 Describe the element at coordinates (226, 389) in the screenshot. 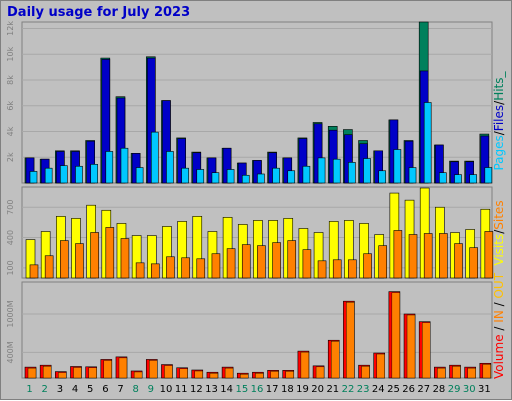

I see `x-tick-label-day-14: 14` at that location.